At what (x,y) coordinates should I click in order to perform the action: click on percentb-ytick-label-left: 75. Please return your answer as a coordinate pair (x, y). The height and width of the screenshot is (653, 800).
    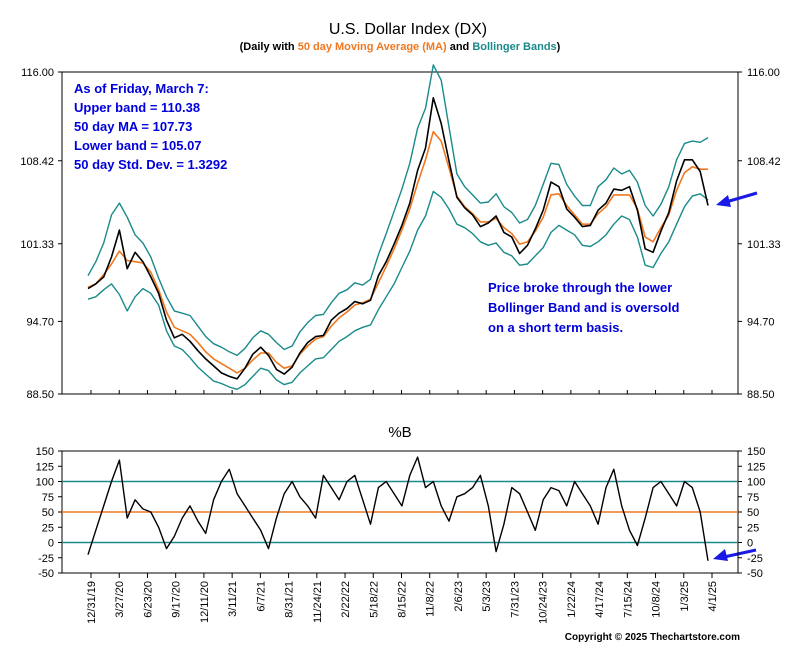
    Looking at the image, I should click on (48, 498).